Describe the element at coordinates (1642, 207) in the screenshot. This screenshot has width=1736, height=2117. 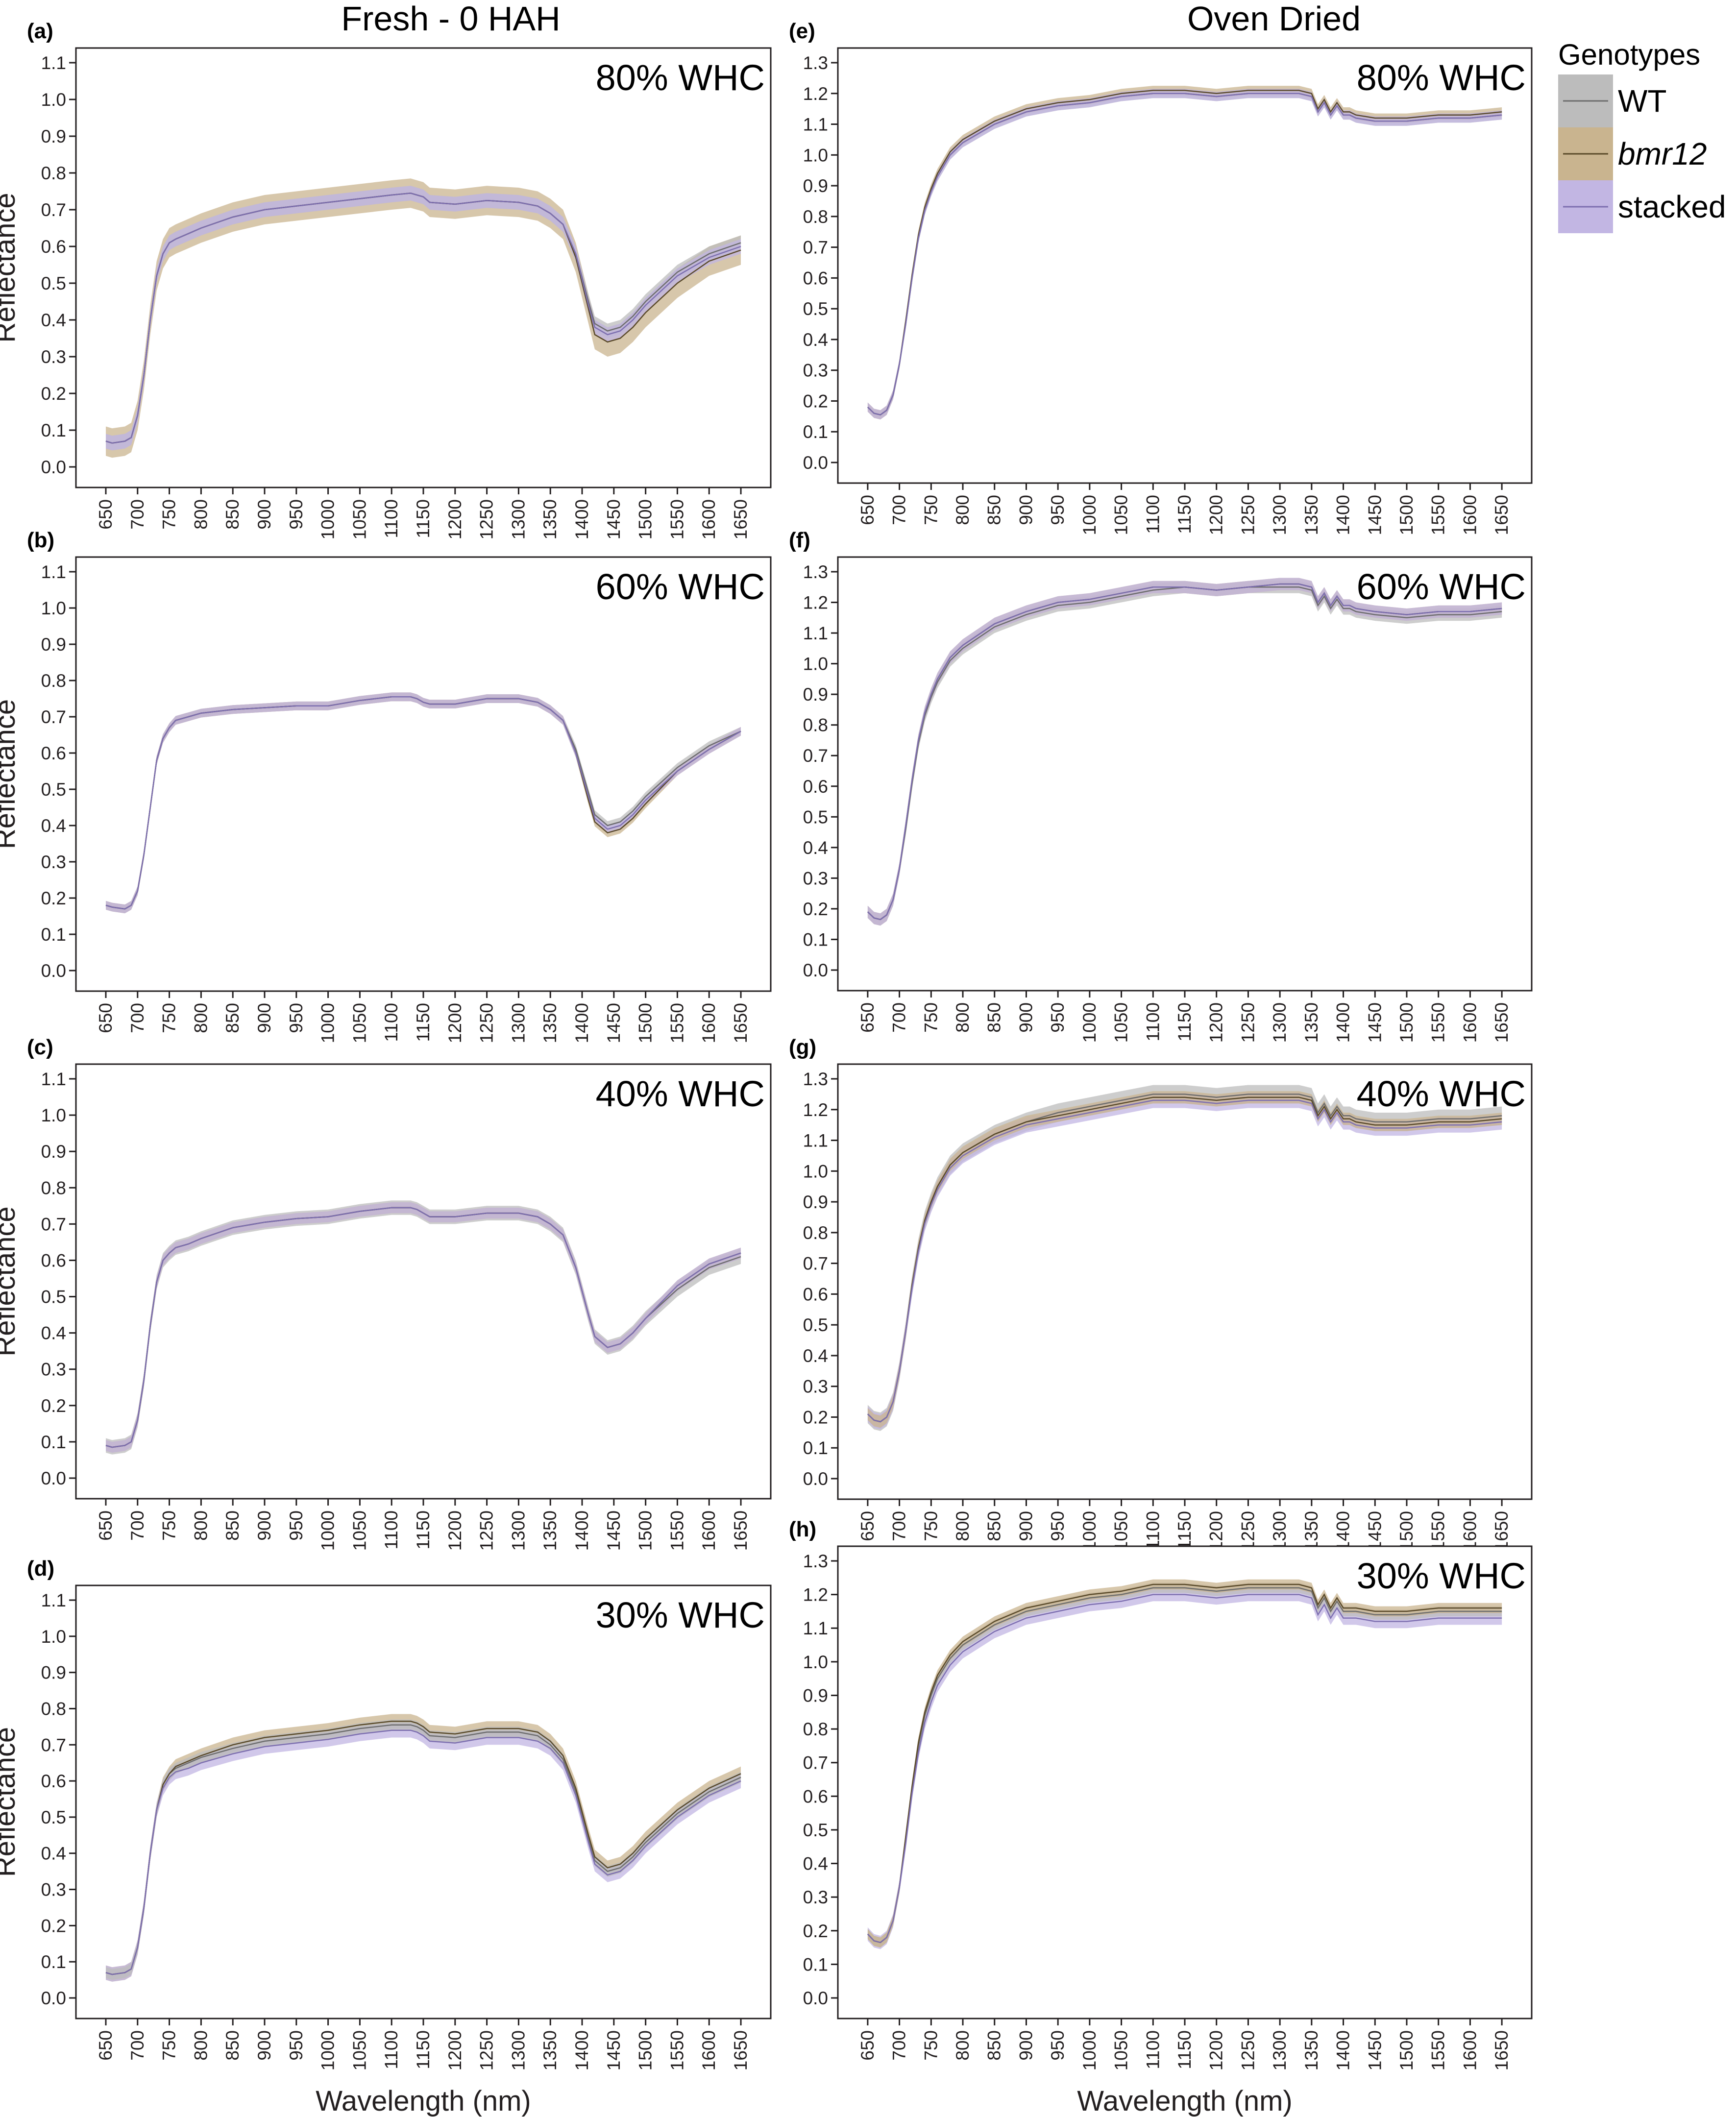
I see `legend-entry-stacked: stacked` at that location.